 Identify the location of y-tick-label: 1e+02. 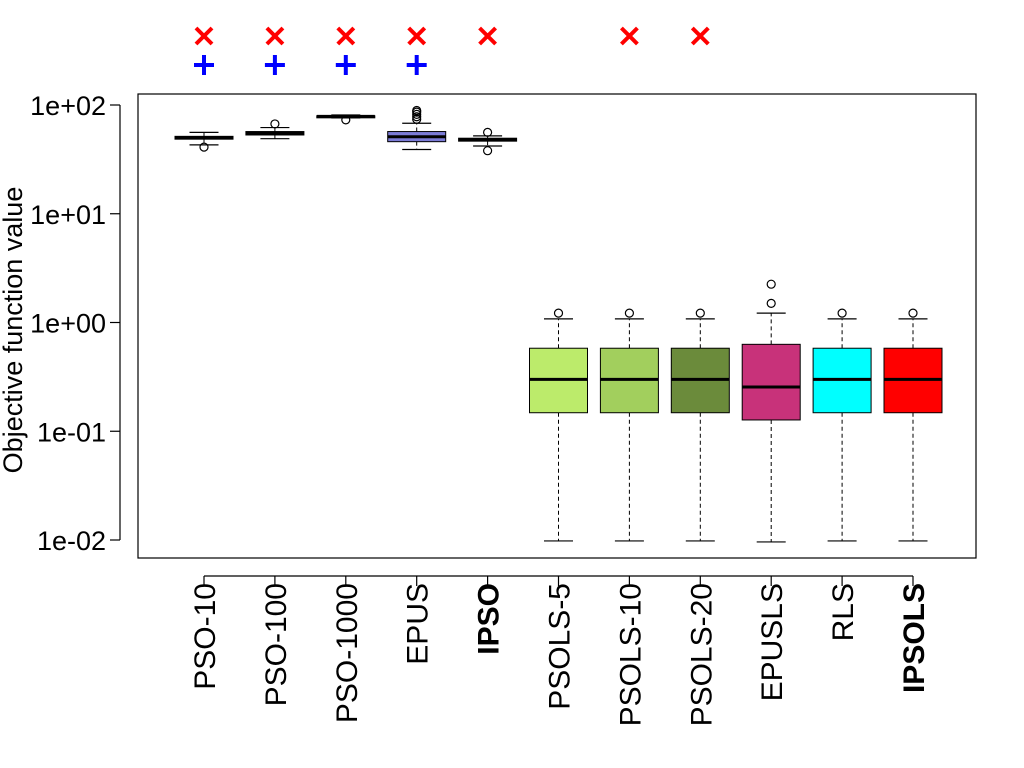
(68, 106).